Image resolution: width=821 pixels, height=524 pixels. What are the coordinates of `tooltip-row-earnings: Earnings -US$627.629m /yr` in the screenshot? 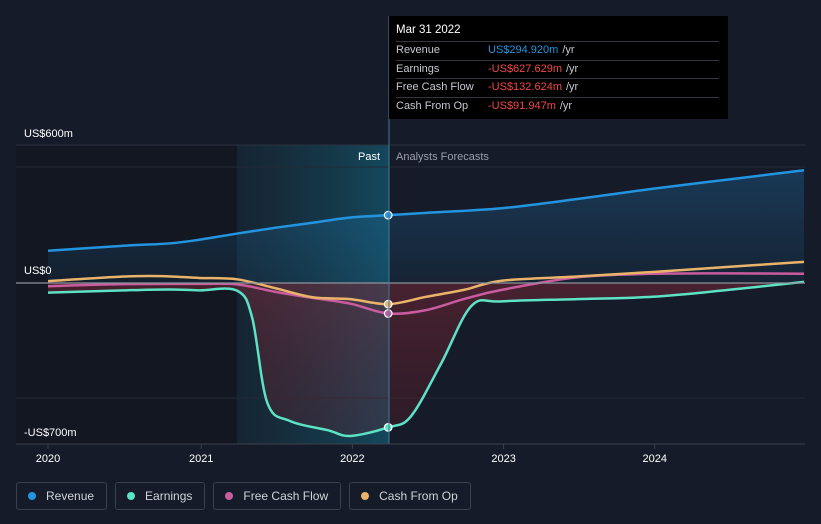 It's located at (557, 69).